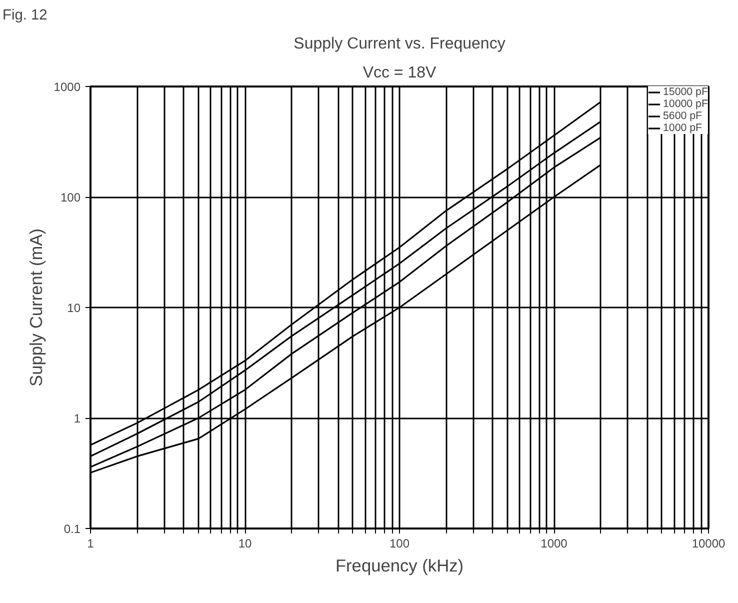 The height and width of the screenshot is (603, 738). What do you see at coordinates (682, 116) in the screenshot?
I see `legend-label: 5600 pF` at bounding box center [682, 116].